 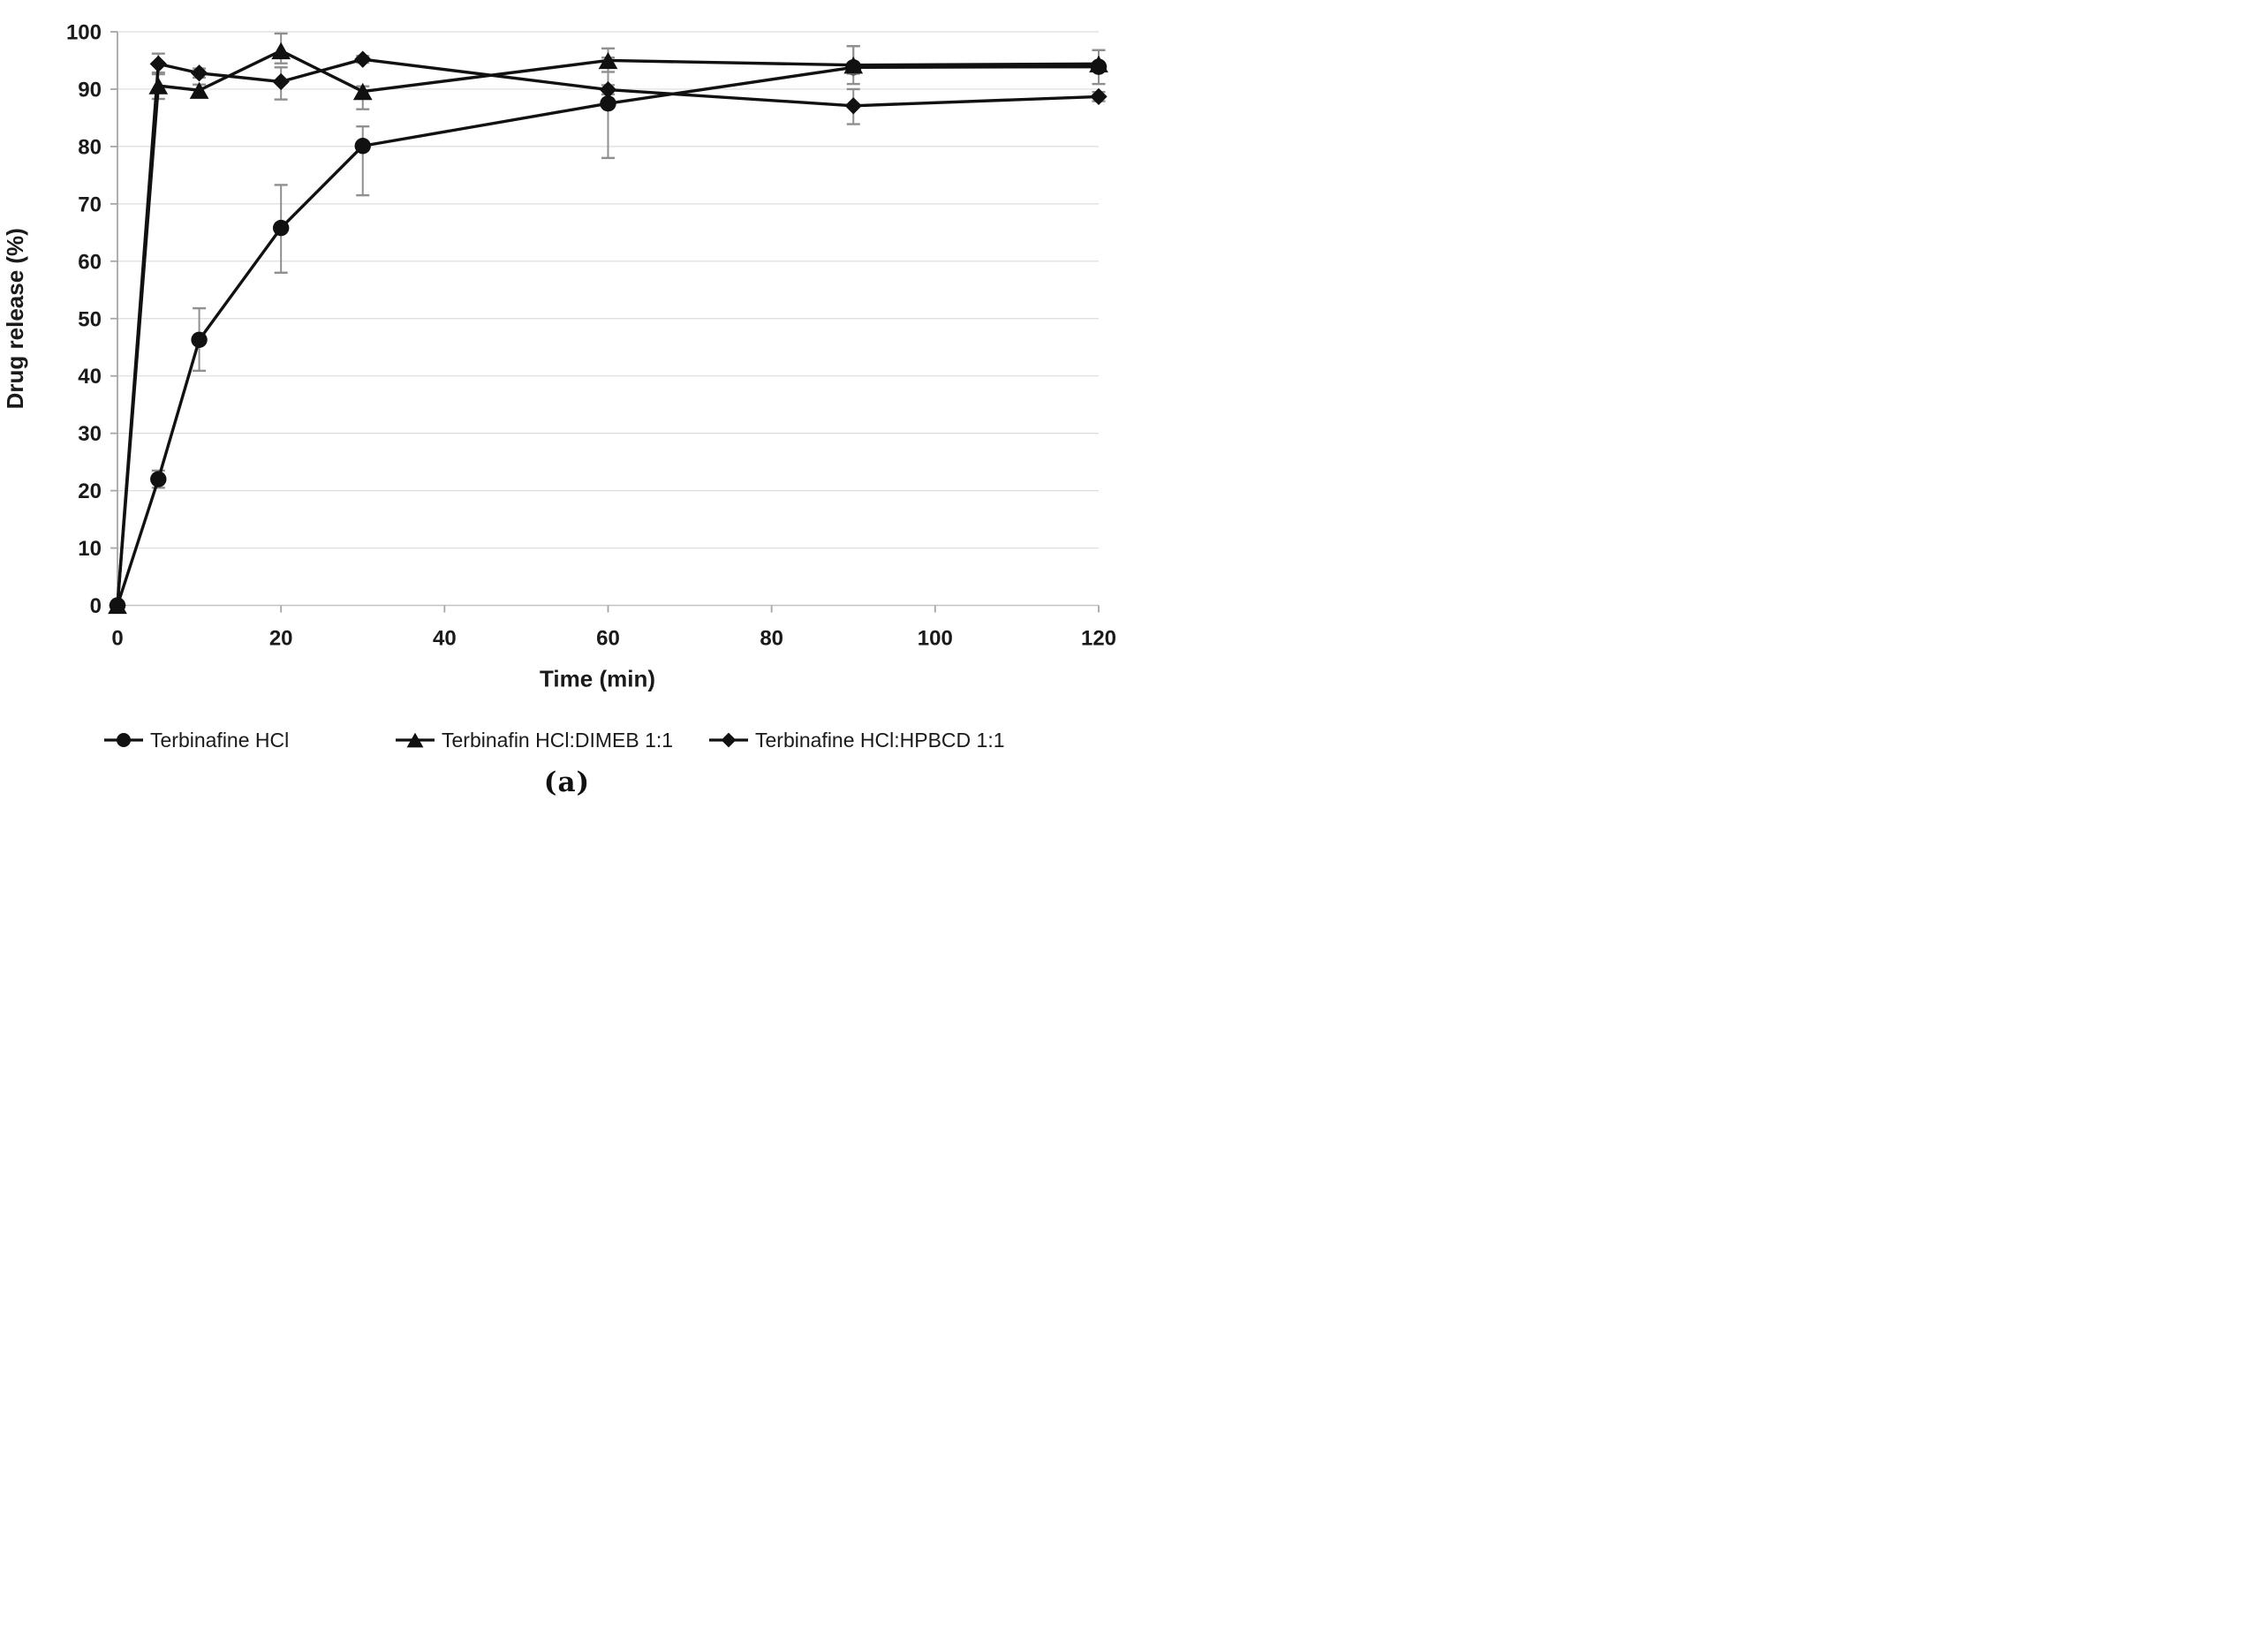 I want to click on y-tick-label: 90, so click(x=90, y=90).